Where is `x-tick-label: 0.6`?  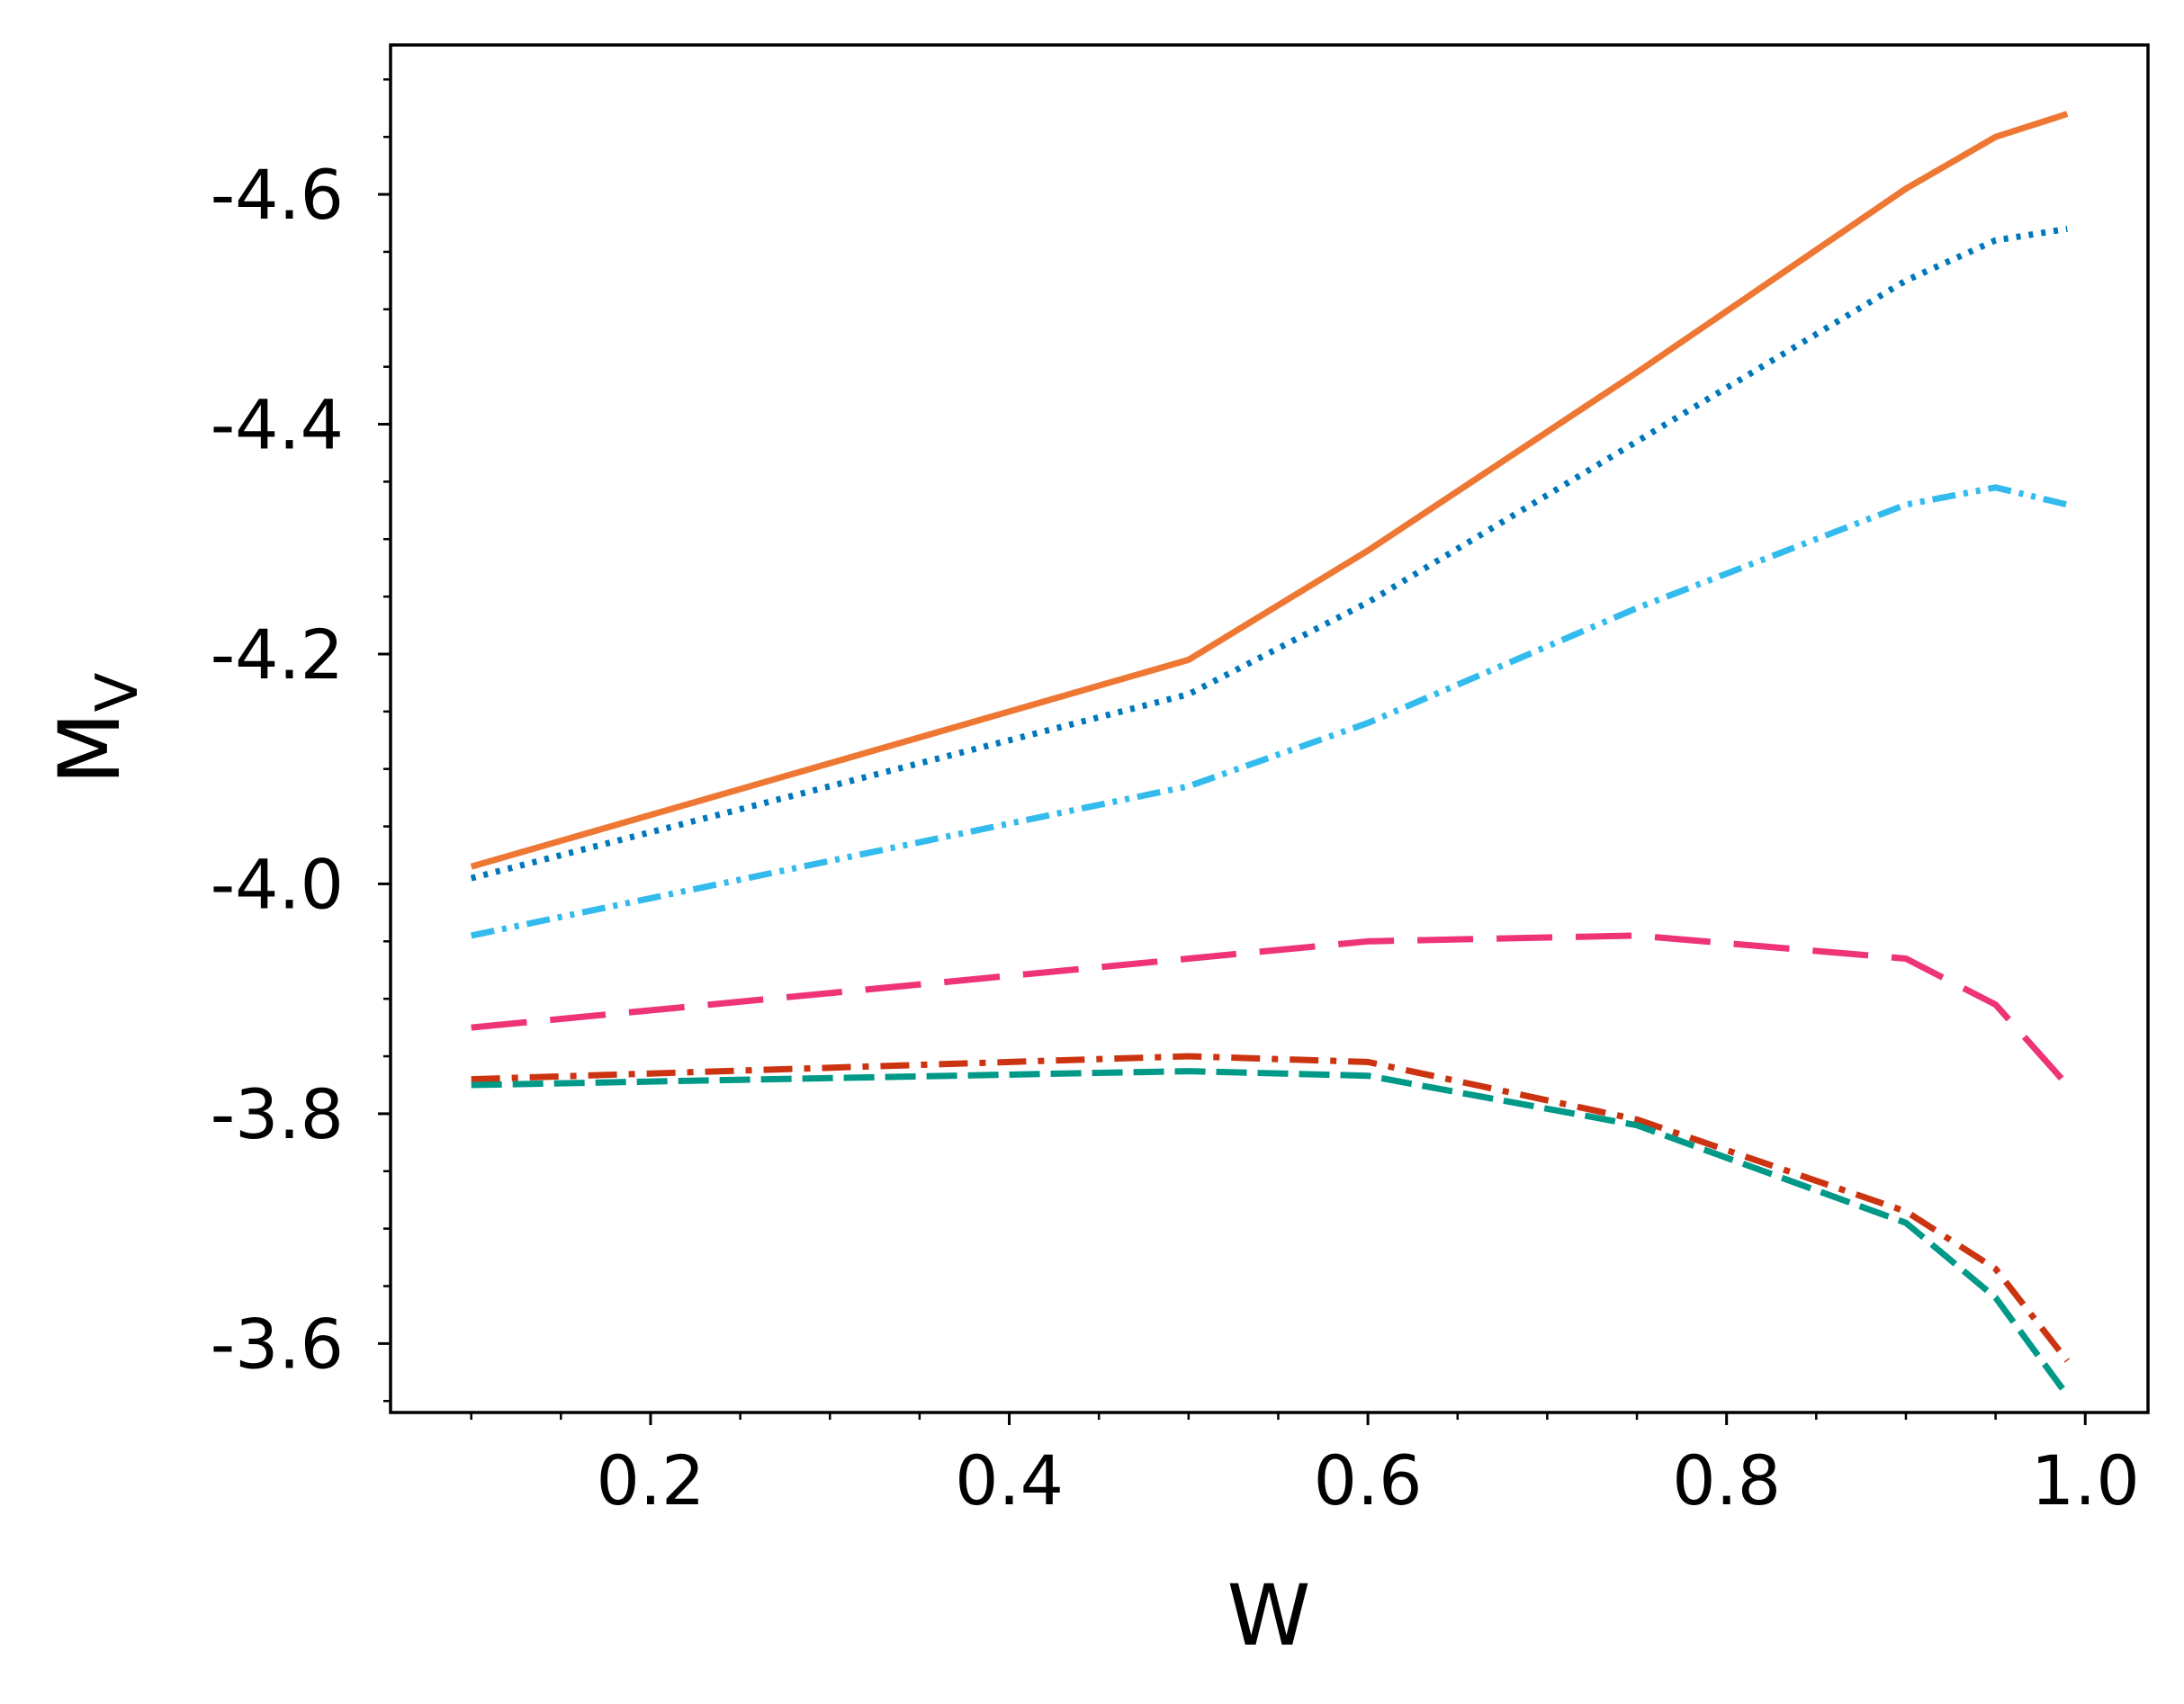
x-tick-label: 0.6 is located at coordinates (1368, 1480).